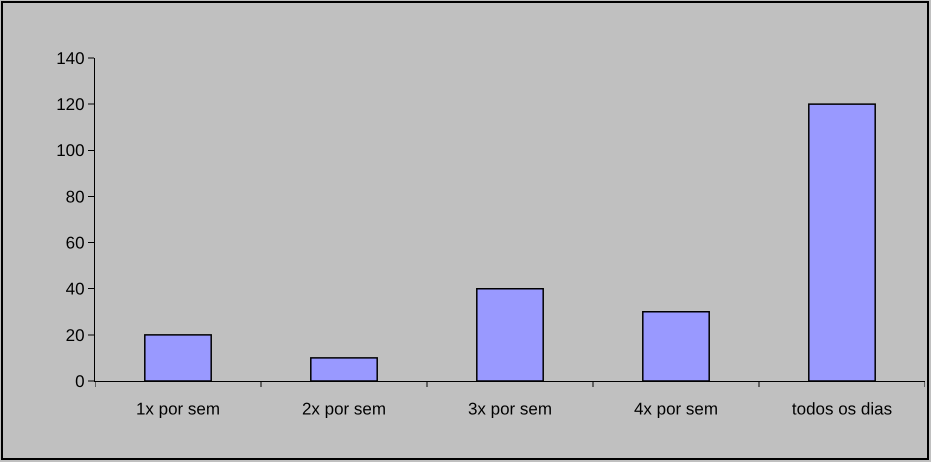 The image size is (931, 462). I want to click on y-tick-label: 80, so click(75, 196).